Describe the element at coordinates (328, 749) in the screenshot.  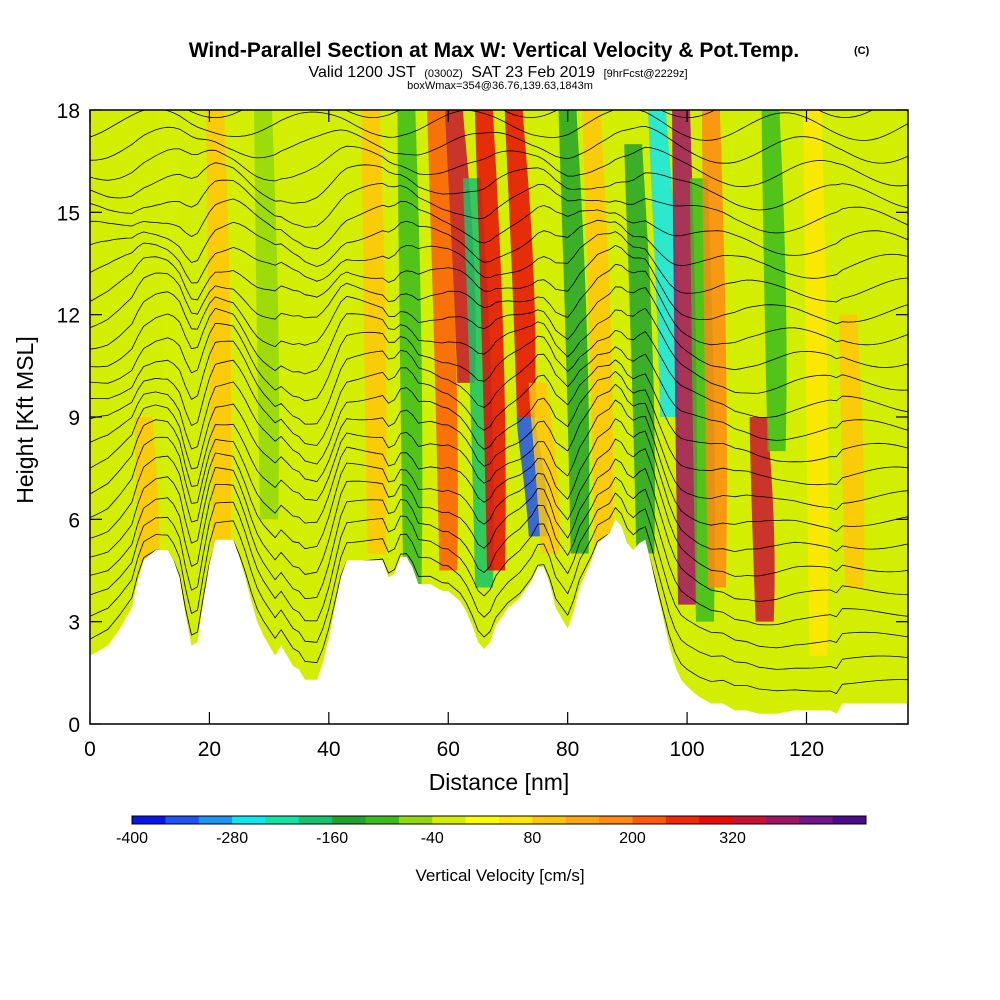
I see `x-tick-label: 40` at that location.